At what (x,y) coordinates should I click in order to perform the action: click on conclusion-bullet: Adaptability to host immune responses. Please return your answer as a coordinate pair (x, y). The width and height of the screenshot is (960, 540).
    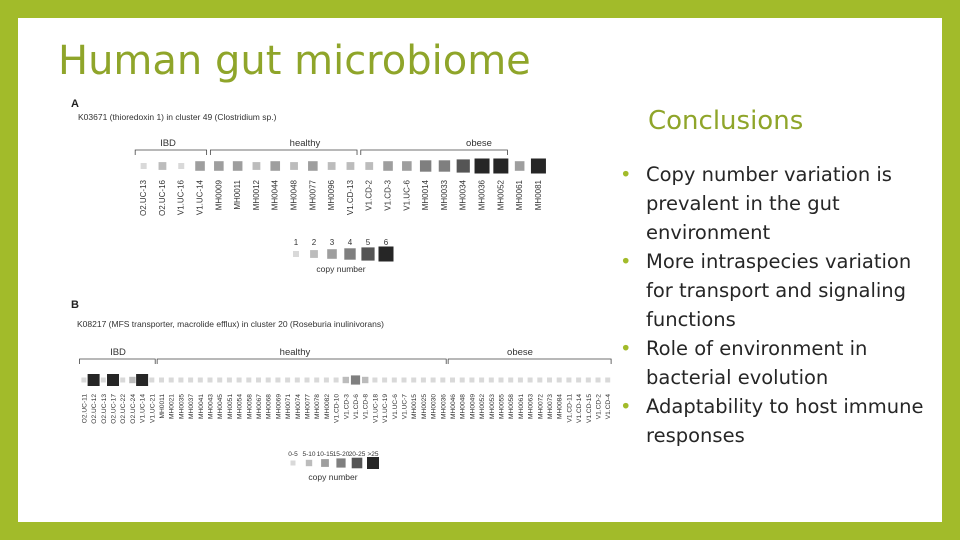
    Looking at the image, I should click on (775, 421).